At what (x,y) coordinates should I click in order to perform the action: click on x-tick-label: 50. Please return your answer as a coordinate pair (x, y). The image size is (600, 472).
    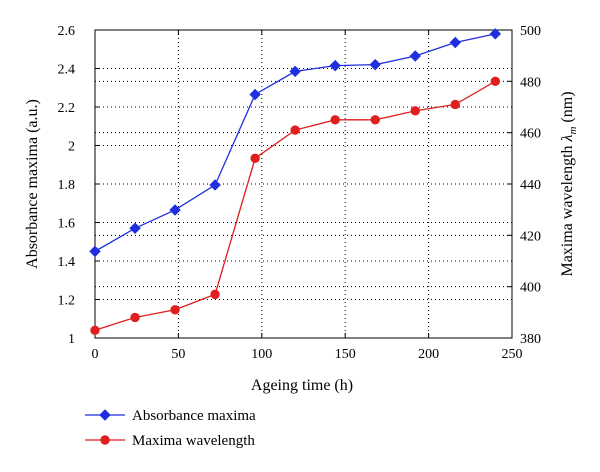
    Looking at the image, I should click on (178, 354).